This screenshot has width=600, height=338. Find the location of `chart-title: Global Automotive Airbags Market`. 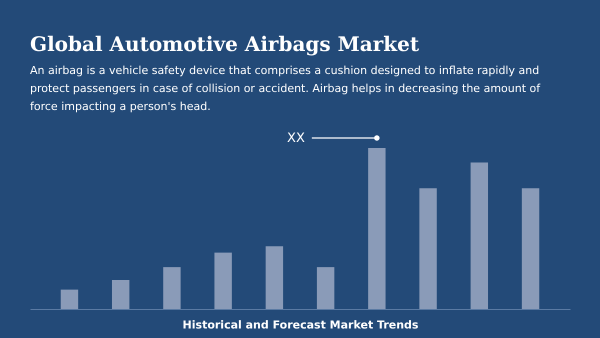

chart-title: Global Automotive Airbags Market is located at coordinates (225, 44).